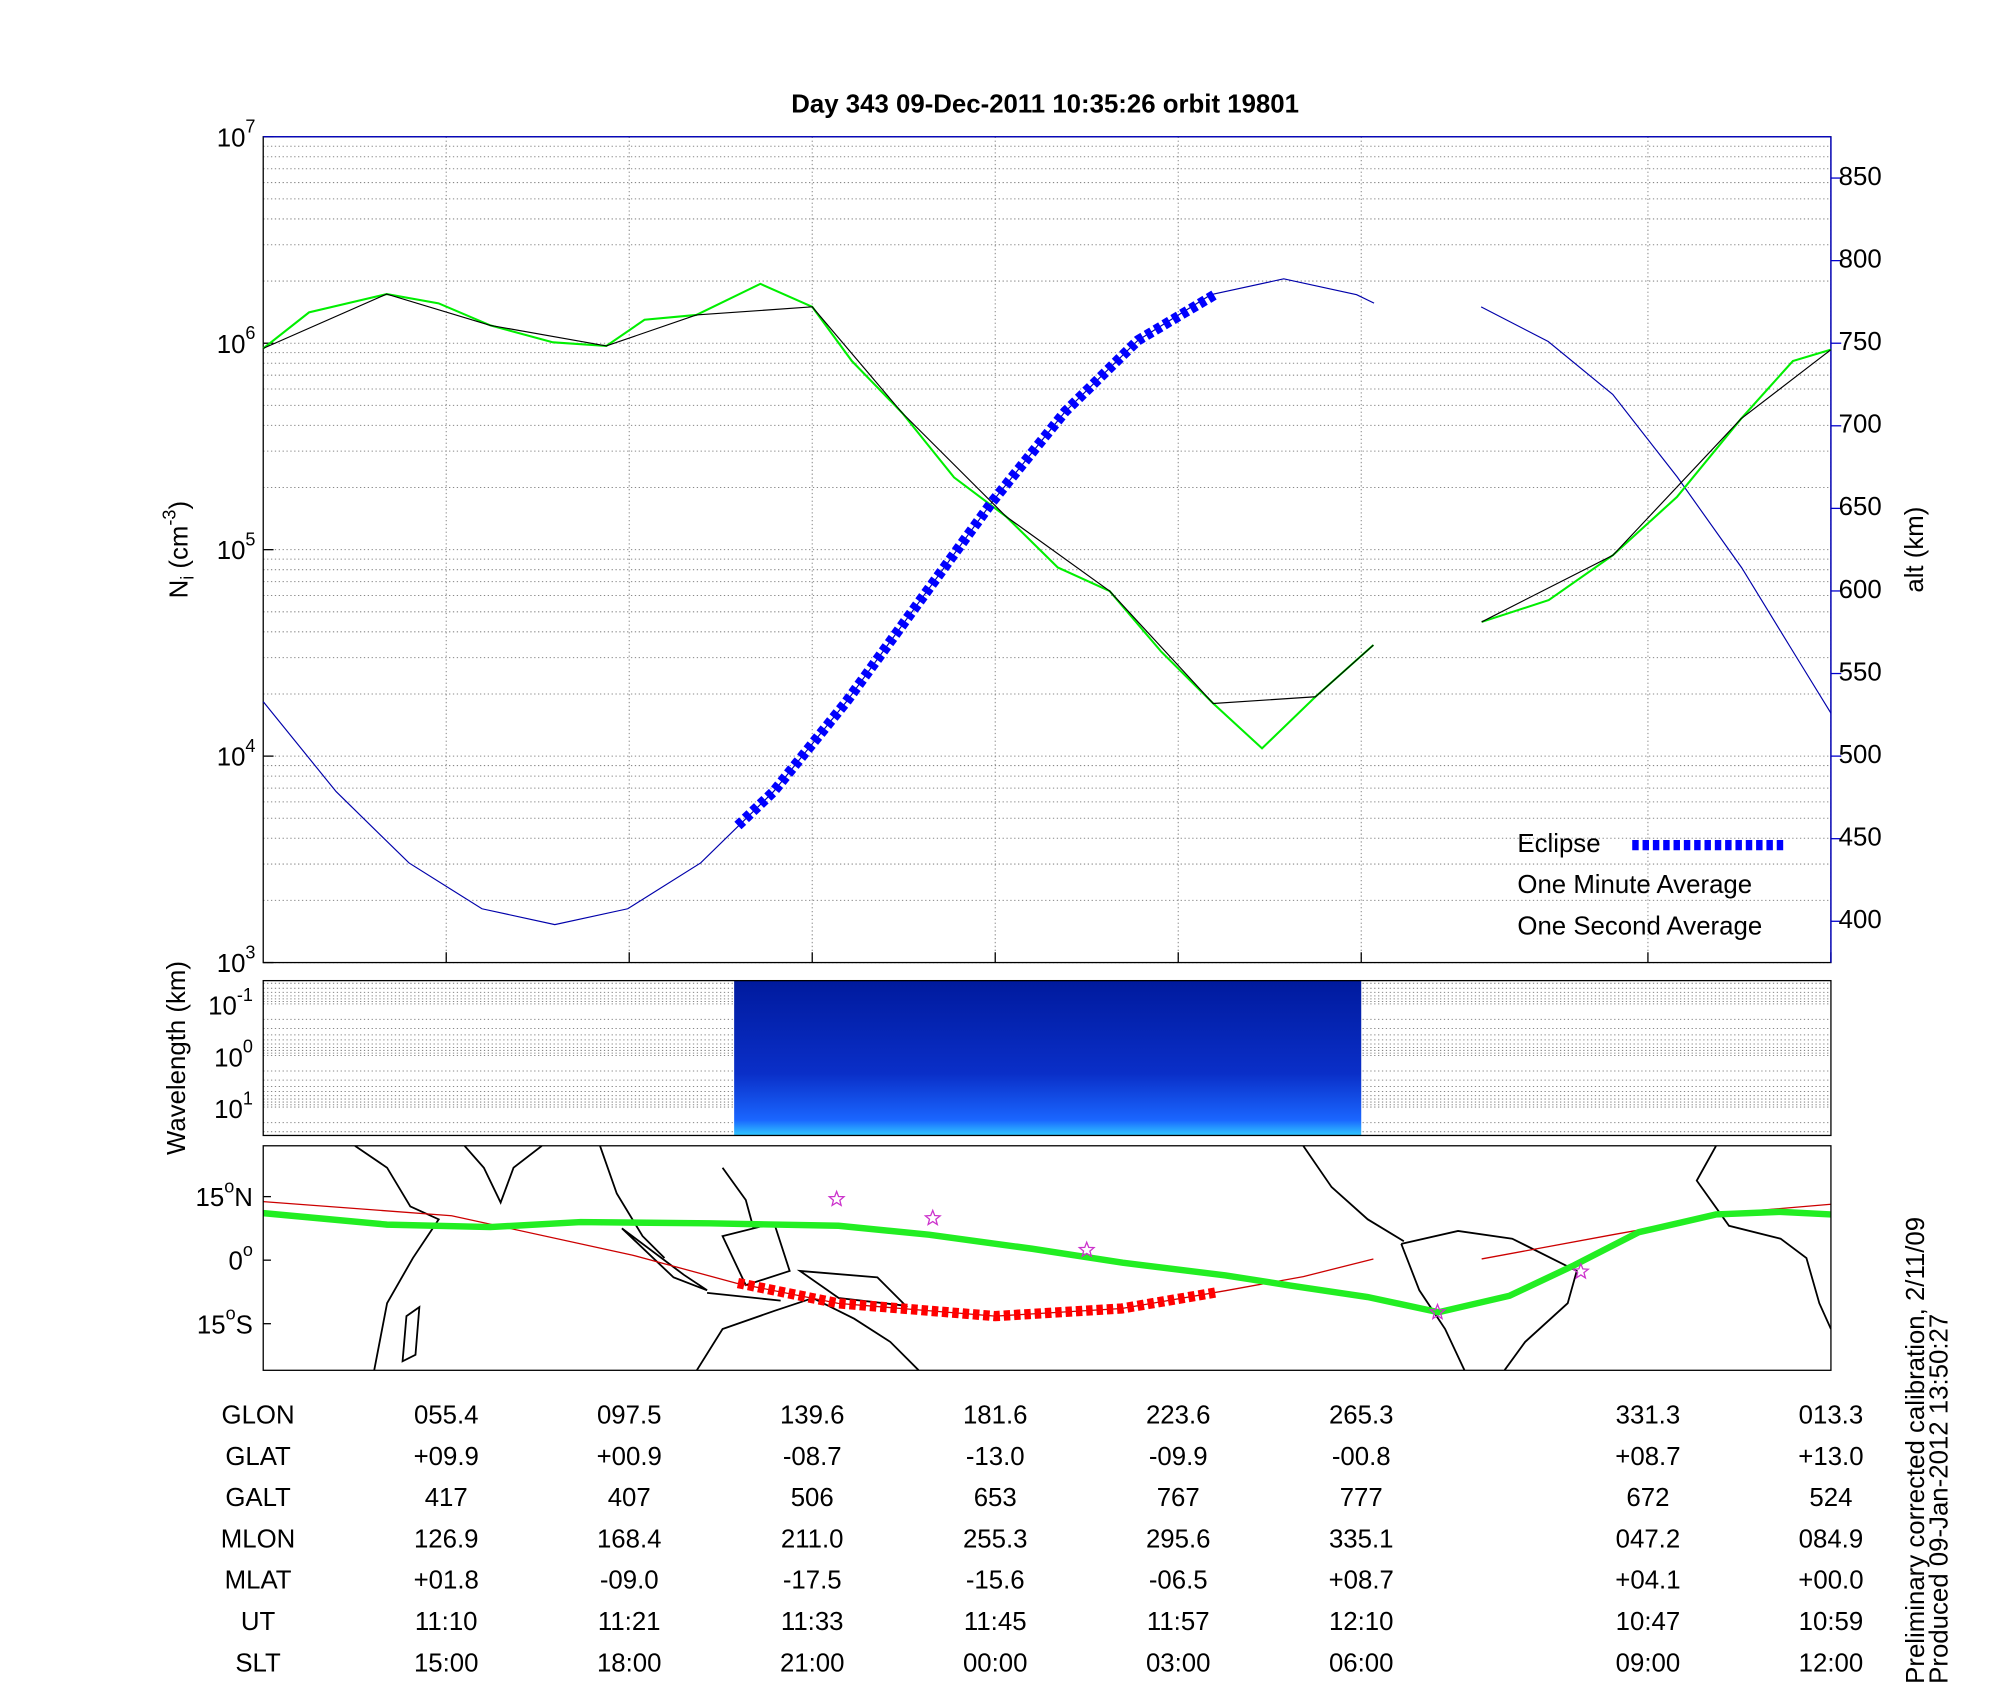  Describe the element at coordinates (1860, 425) in the screenshot. I see `y2-tick-label: 700` at that location.